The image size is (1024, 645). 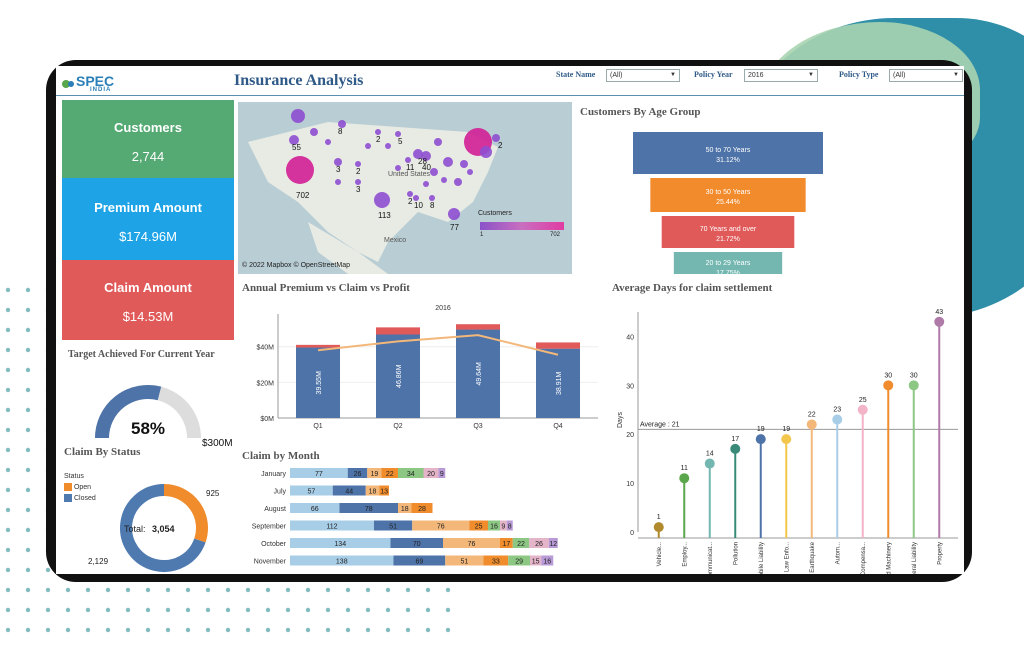 What do you see at coordinates (781, 75) in the screenshot?
I see `year-filter-select: 2016 ▼` at bounding box center [781, 75].